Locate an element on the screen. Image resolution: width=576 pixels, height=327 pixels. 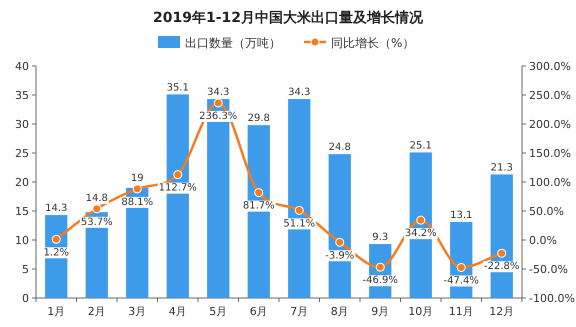
data-label: 88.1% is located at coordinates (137, 202).